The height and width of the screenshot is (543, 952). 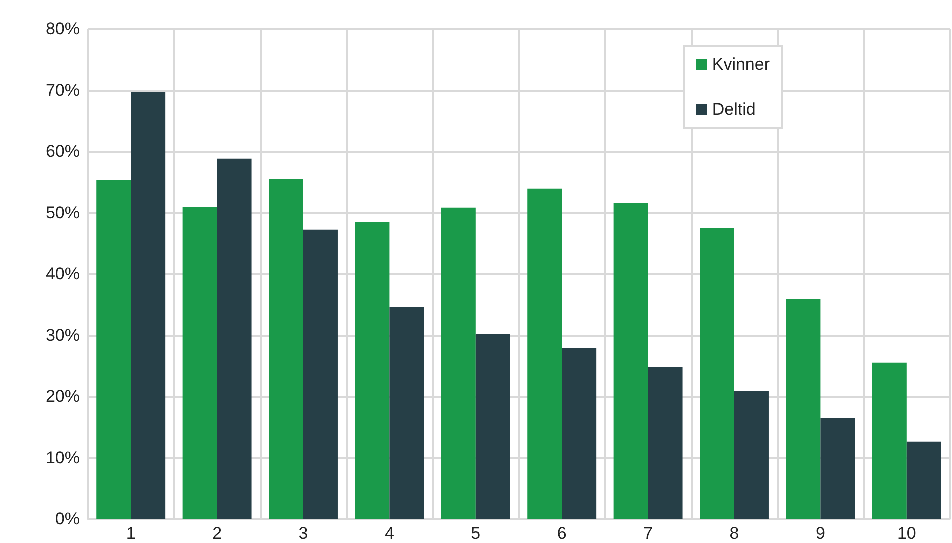 I want to click on legend-label: Deltid, so click(x=734, y=109).